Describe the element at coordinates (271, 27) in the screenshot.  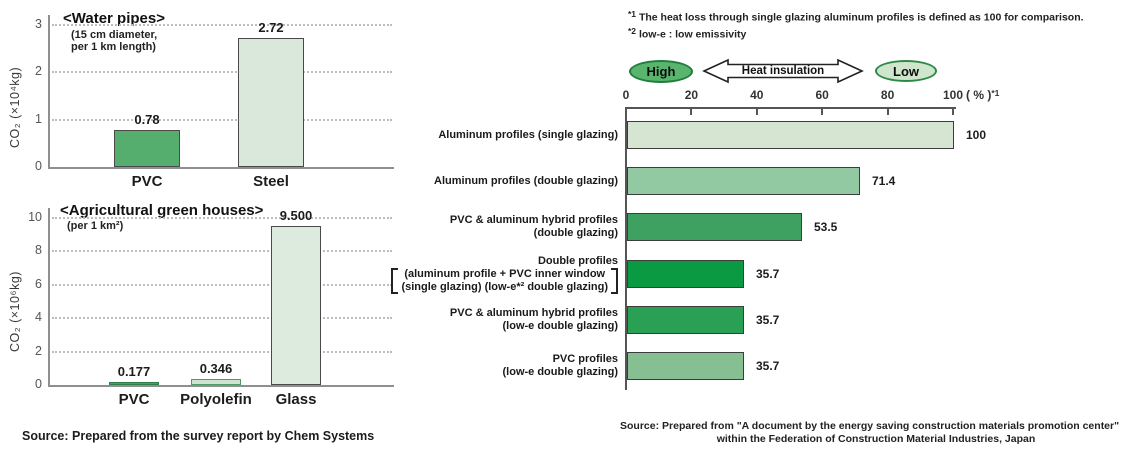
I see `bar-value-label: 2.72` at that location.